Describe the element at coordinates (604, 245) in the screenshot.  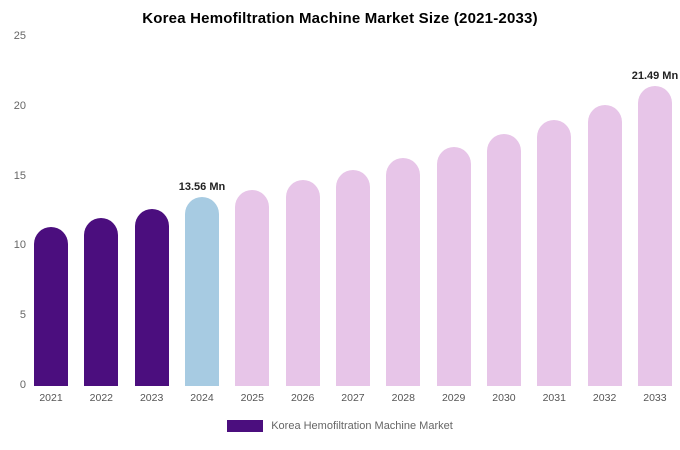
I see `bar-2032` at that location.